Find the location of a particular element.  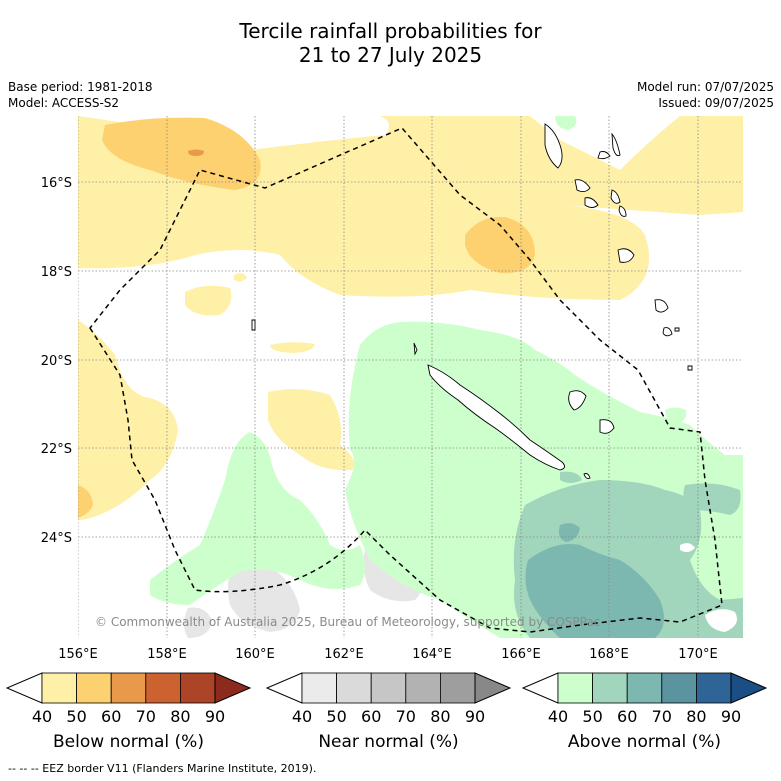

near-normal-colorbar-tick: 90 is located at coordinates (475, 716).